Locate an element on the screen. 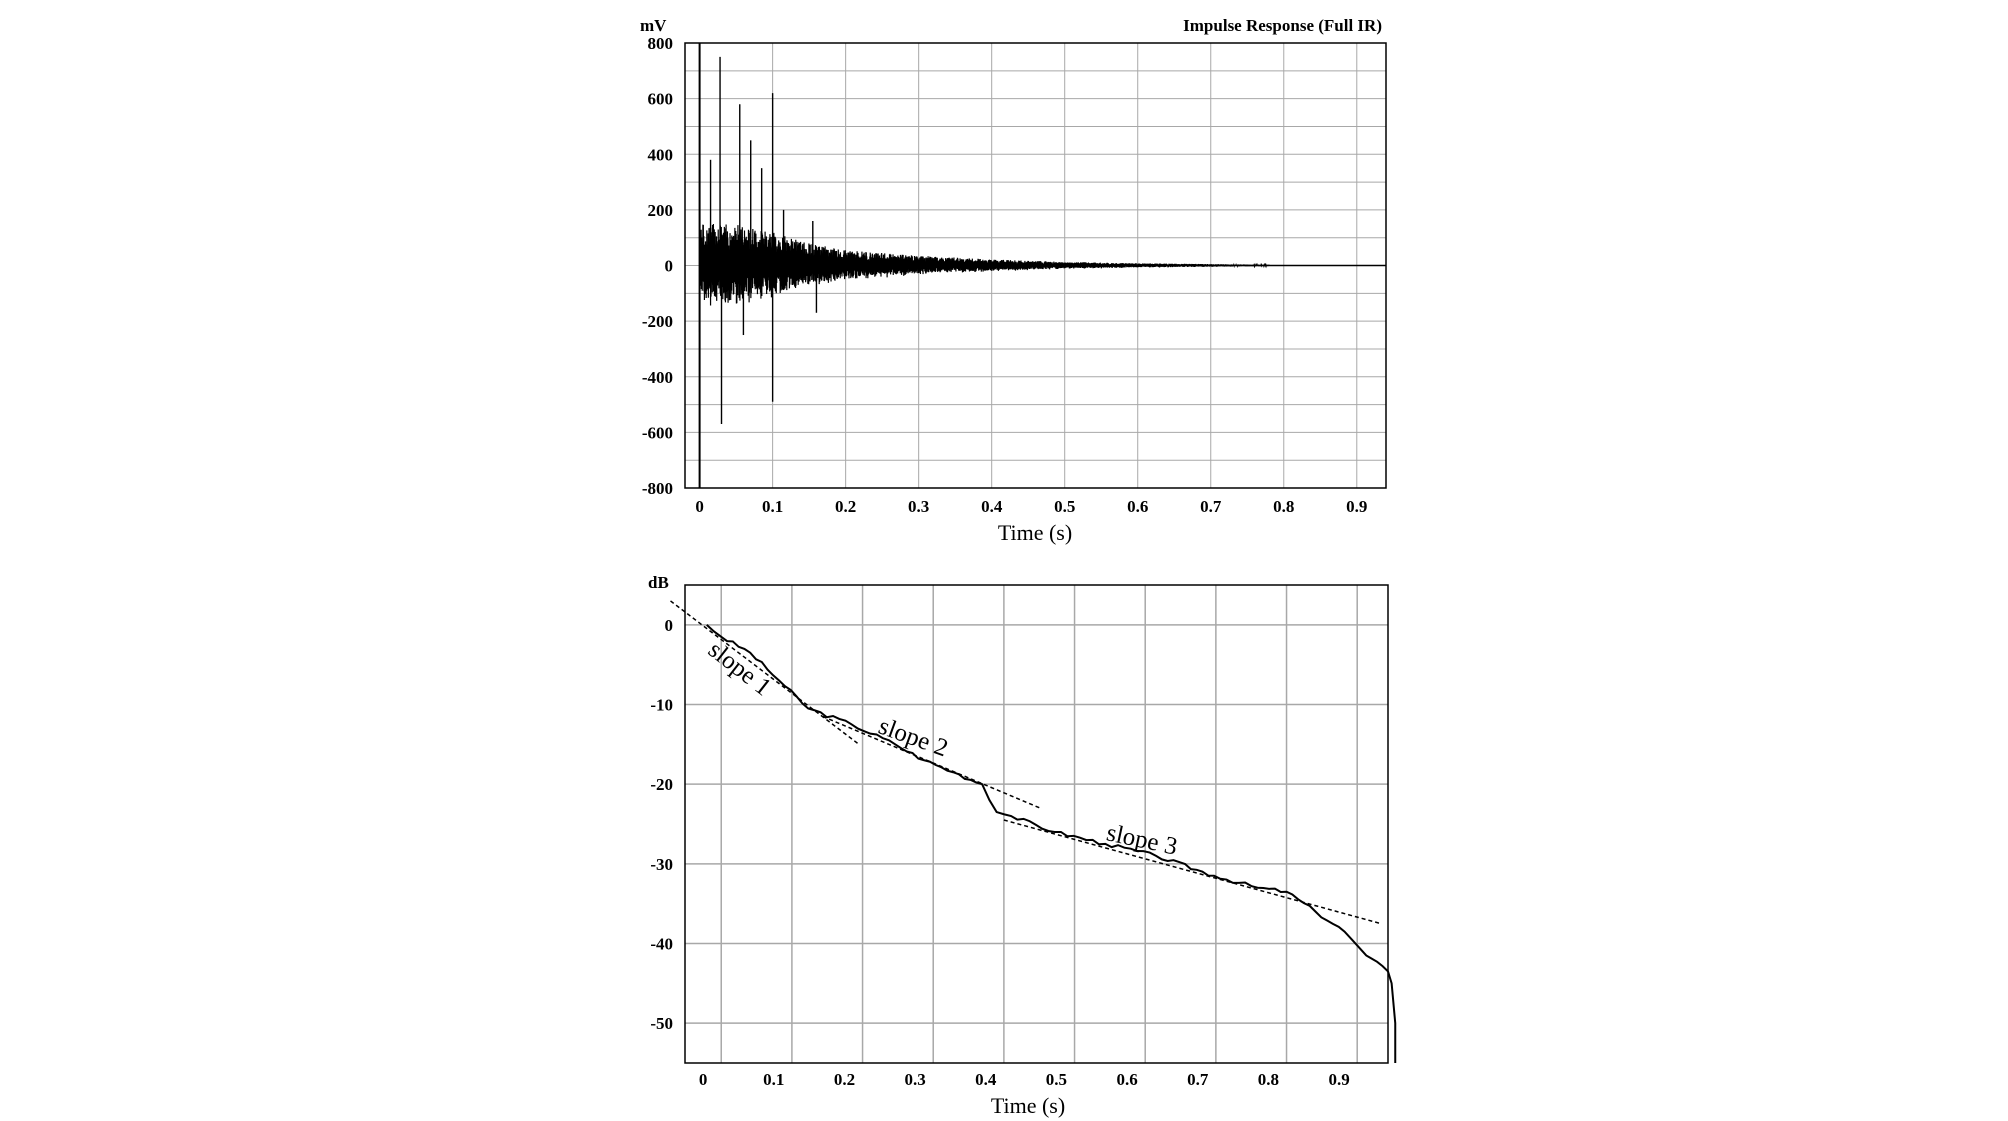  ir-y-unit-label: mV is located at coordinates (653, 25).